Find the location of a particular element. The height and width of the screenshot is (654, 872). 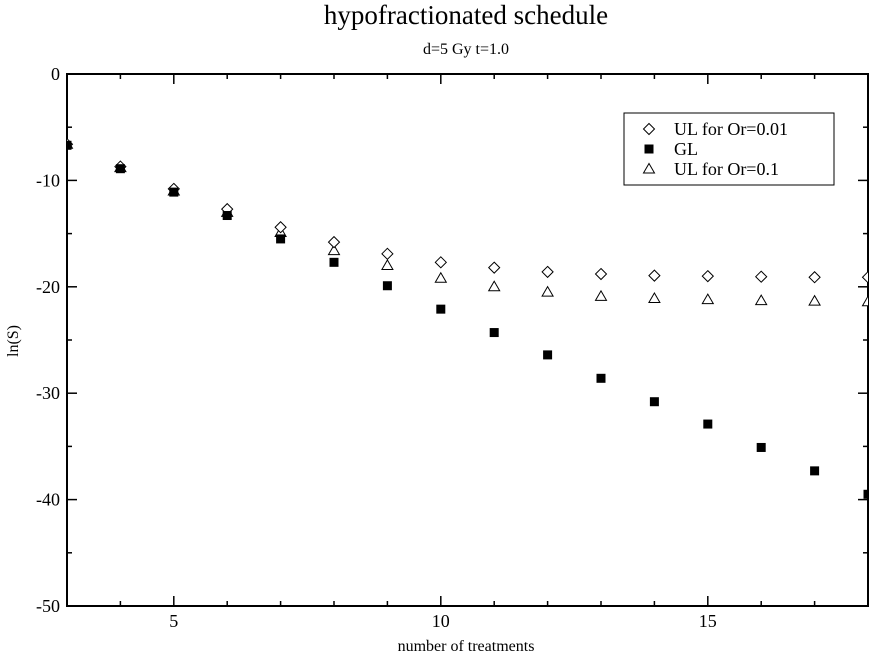

legend-label: UL for Or=0.1 is located at coordinates (726, 169).